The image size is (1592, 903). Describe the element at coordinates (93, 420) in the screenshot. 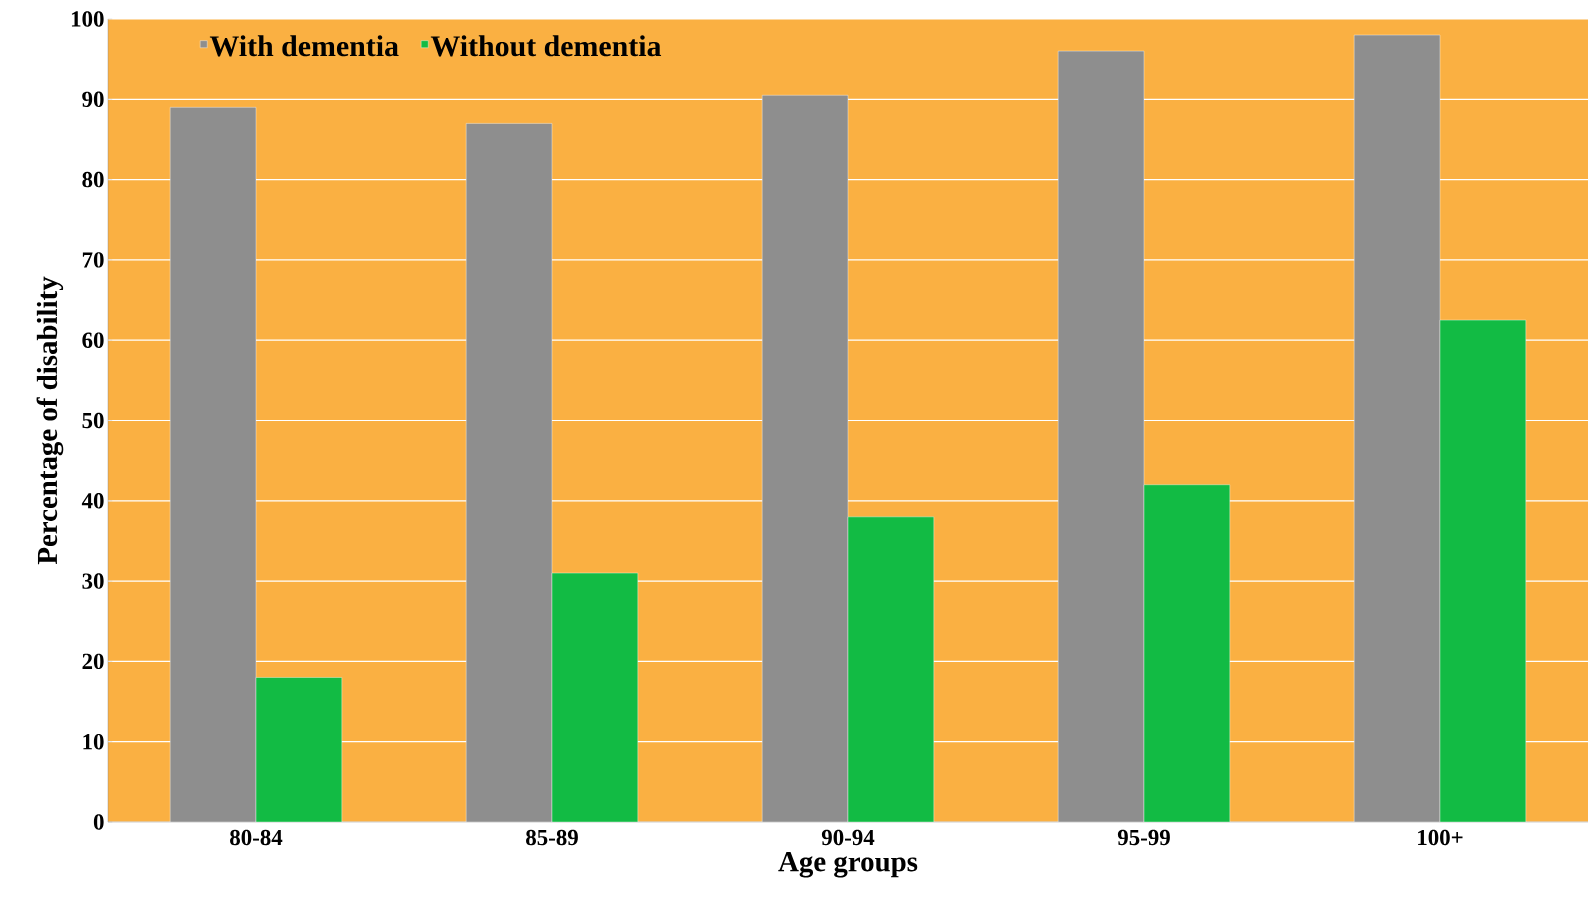

I see `y-tick-label: 50` at that location.